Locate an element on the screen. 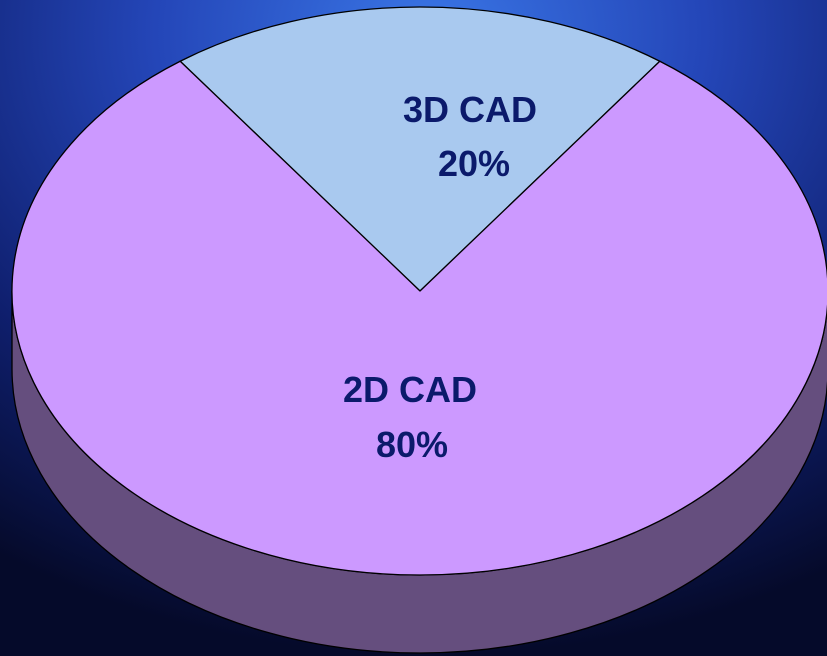 The image size is (827, 656). slice-label-3d-cad-category: 3D CAD is located at coordinates (470, 109).